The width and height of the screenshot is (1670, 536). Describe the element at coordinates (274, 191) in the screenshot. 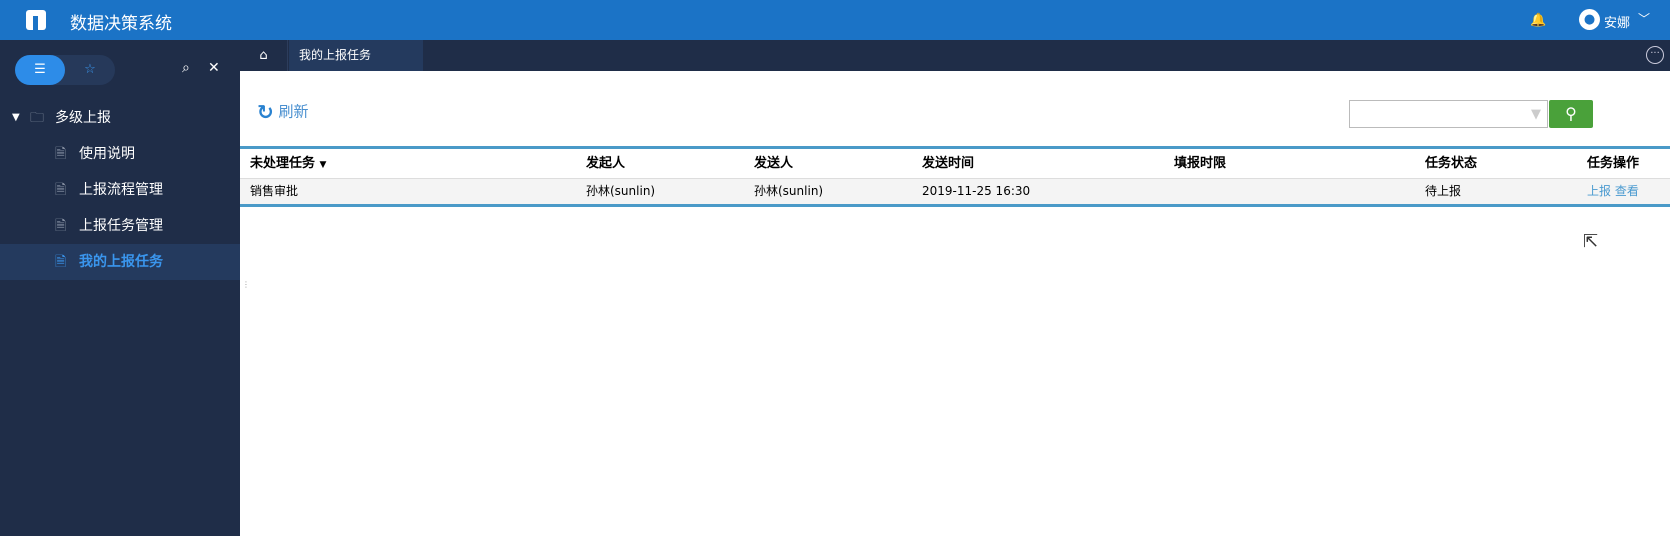

I see `cell-task: 销售审批` at that location.